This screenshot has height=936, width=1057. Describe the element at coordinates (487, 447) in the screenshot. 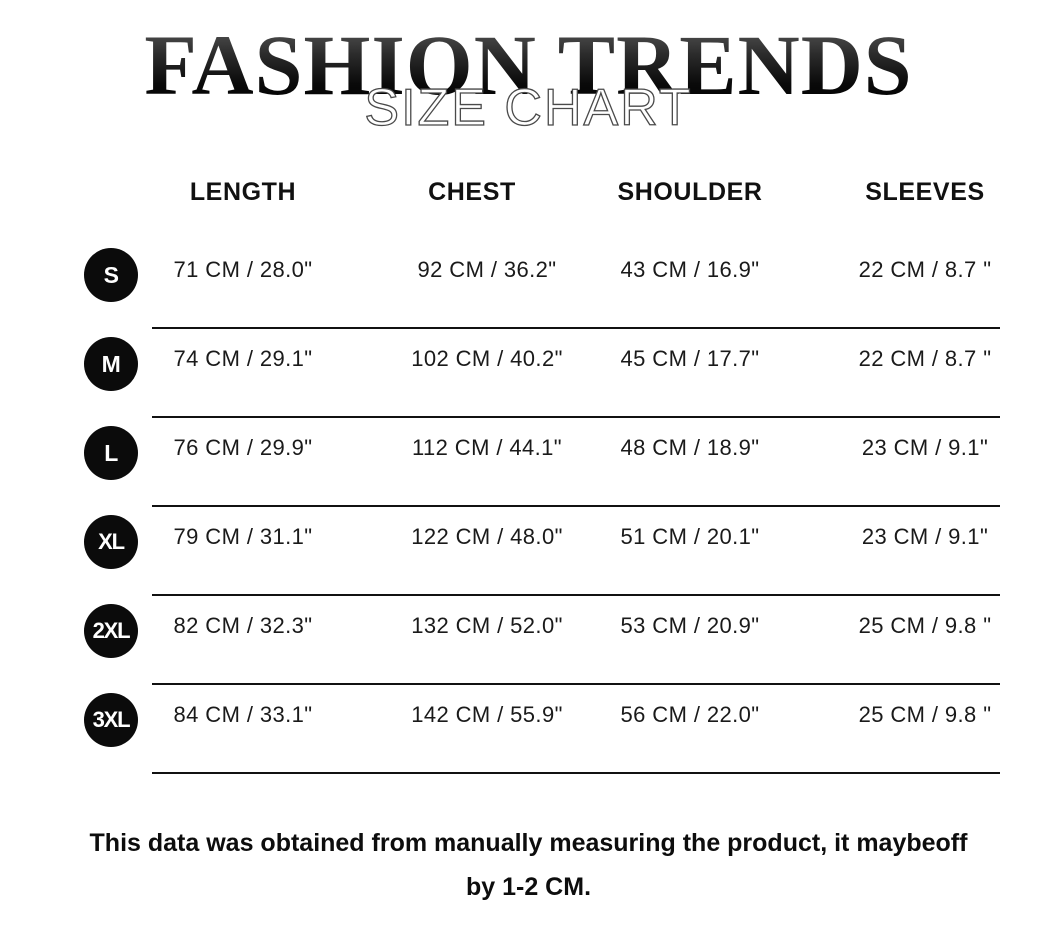

I see `cell-chest: 112 CM / 44.1"` at that location.